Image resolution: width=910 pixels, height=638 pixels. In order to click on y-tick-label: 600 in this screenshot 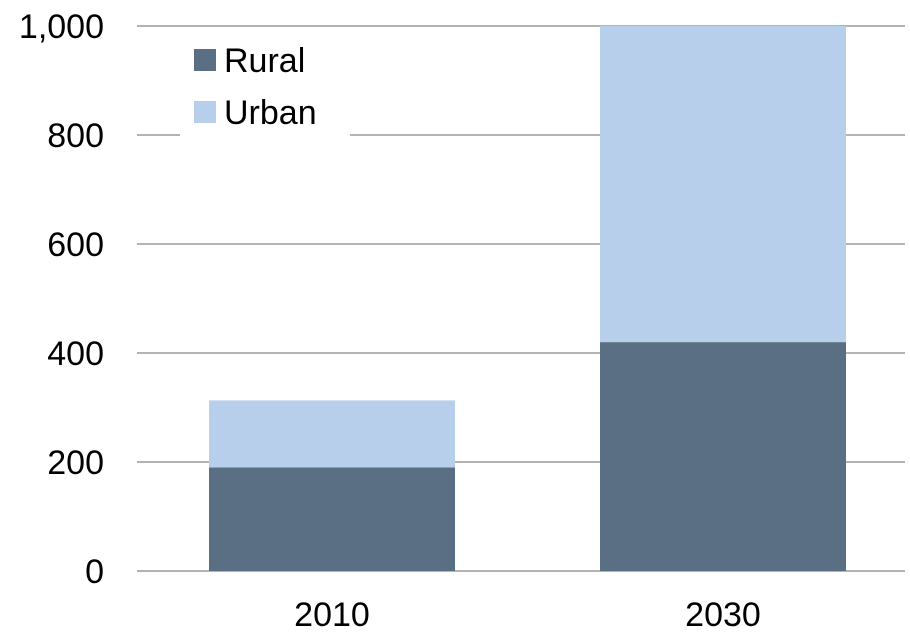, I will do `click(75, 245)`.